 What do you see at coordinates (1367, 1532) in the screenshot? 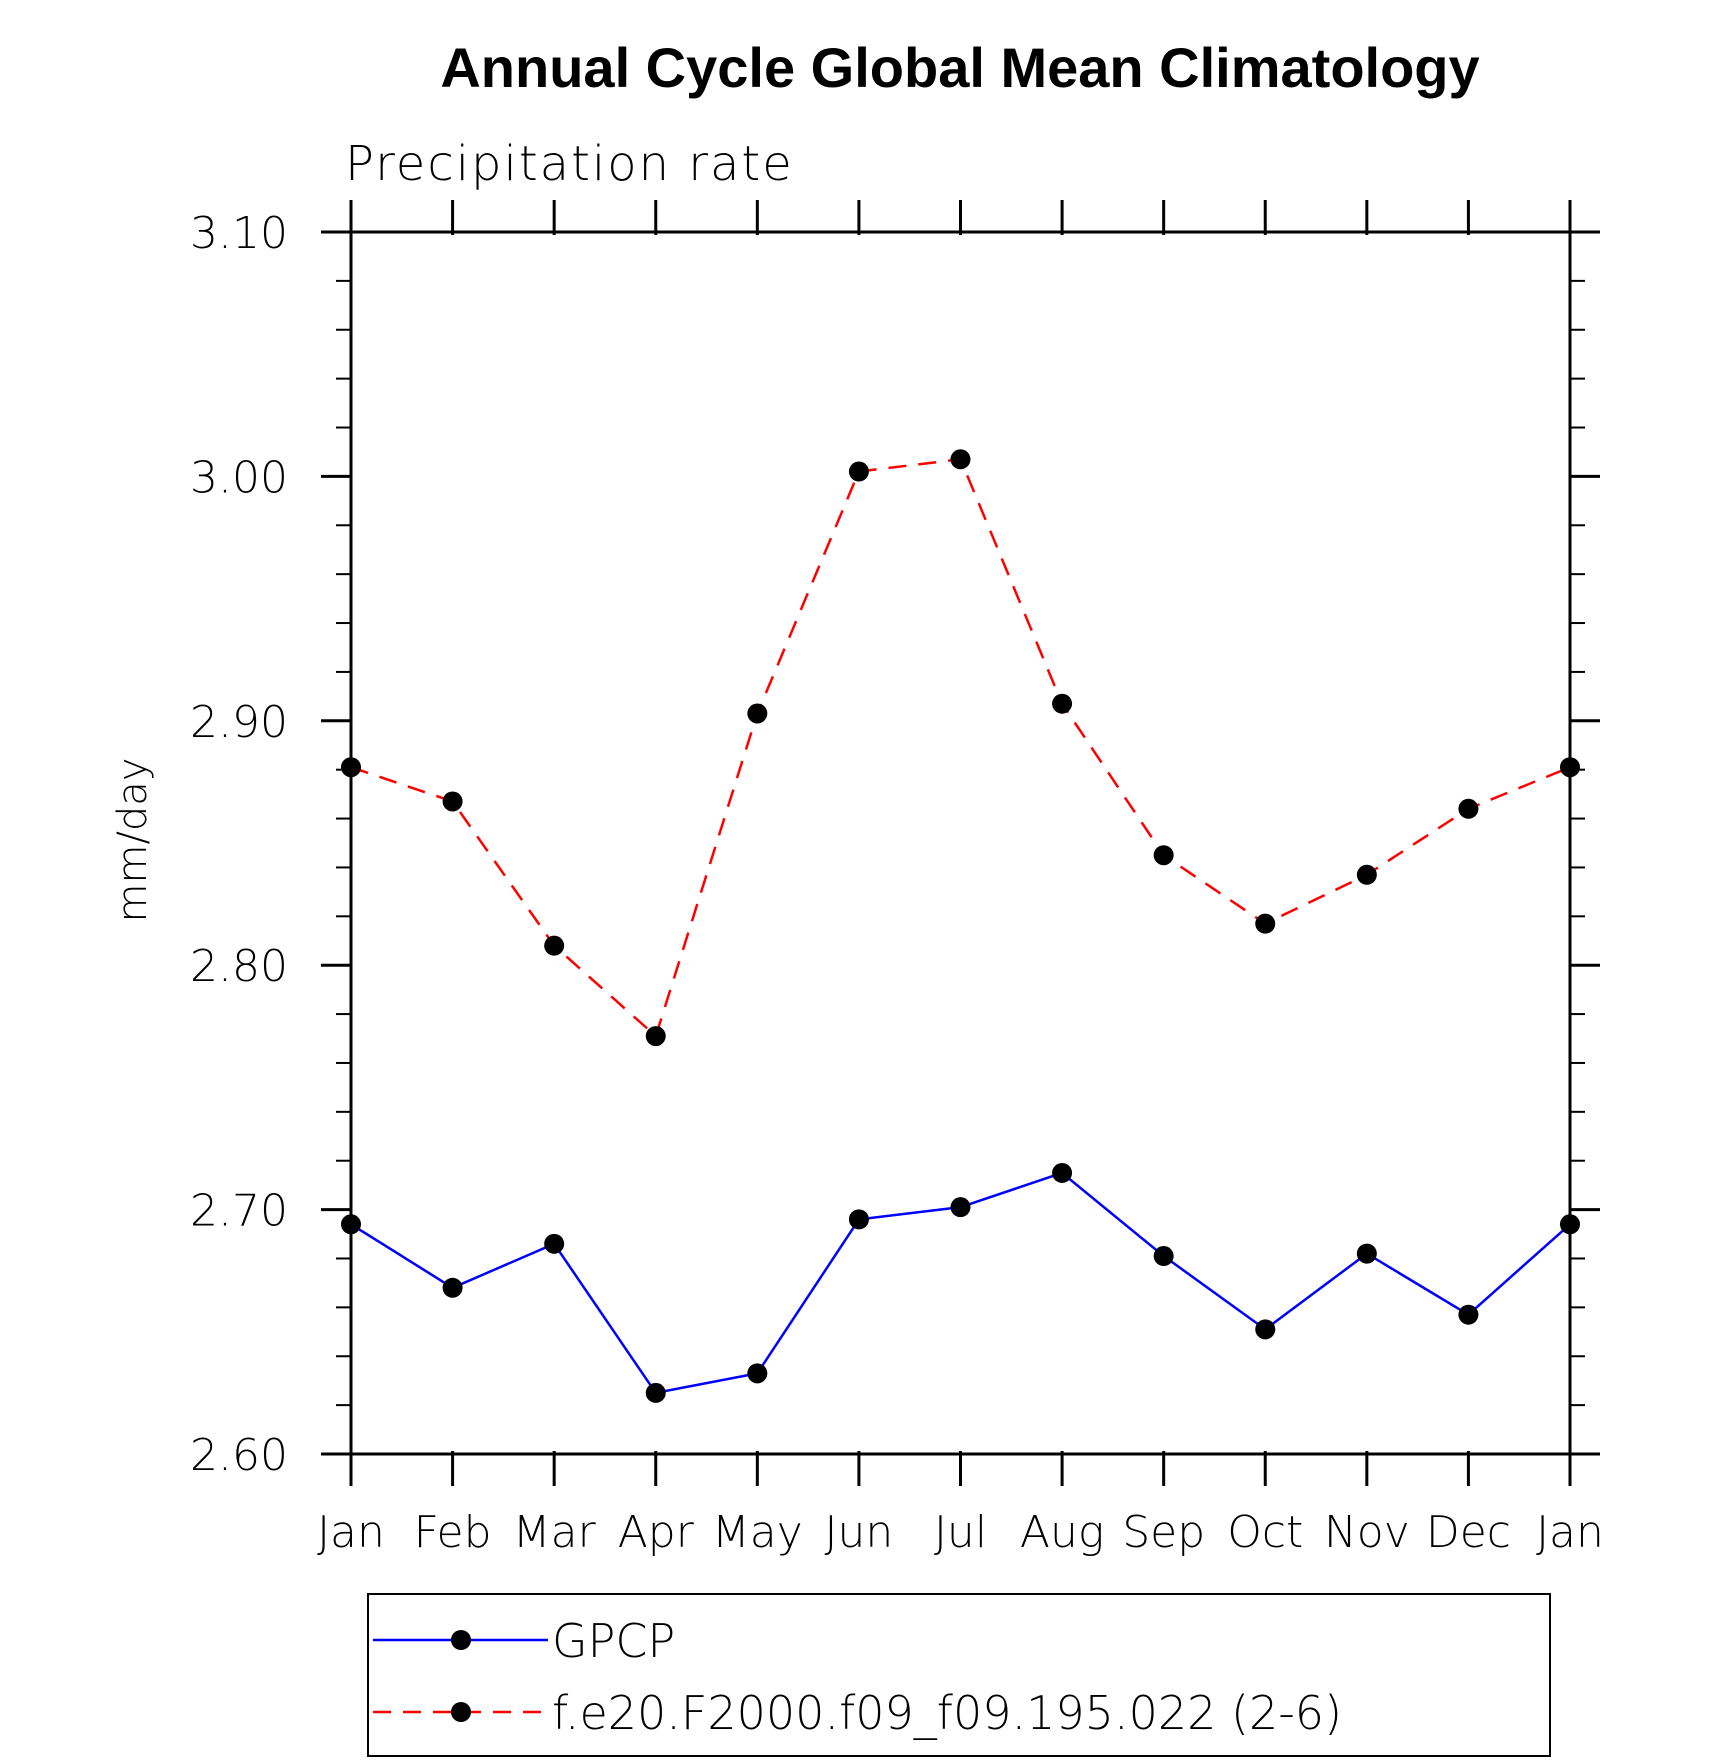
I see `x-tick-label: Nov` at bounding box center [1367, 1532].